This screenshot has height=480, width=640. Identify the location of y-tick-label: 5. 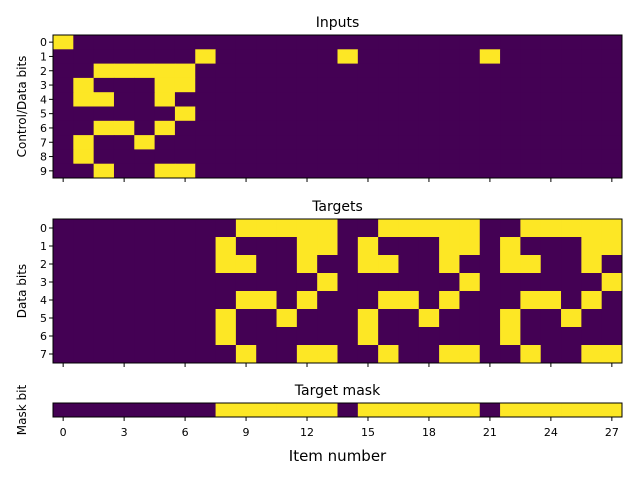
(43, 114).